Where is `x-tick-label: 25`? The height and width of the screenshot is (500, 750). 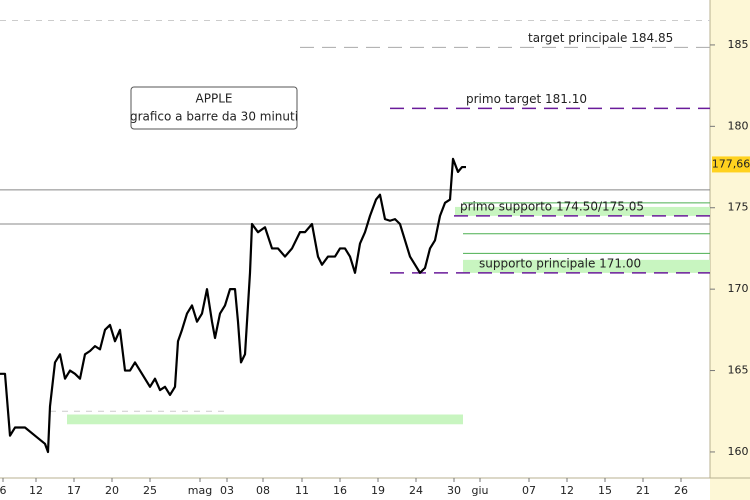 x-tick-label: 25 is located at coordinates (150, 490).